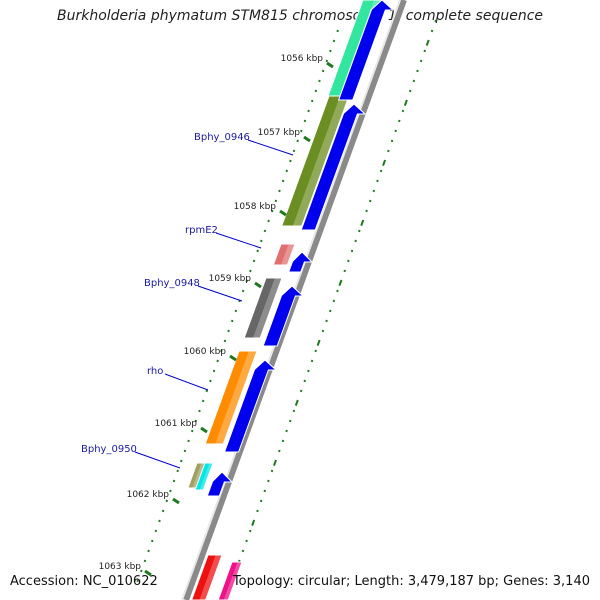  Describe the element at coordinates (222, 137) in the screenshot. I see `gene-label: Bphy_0946` at that location.